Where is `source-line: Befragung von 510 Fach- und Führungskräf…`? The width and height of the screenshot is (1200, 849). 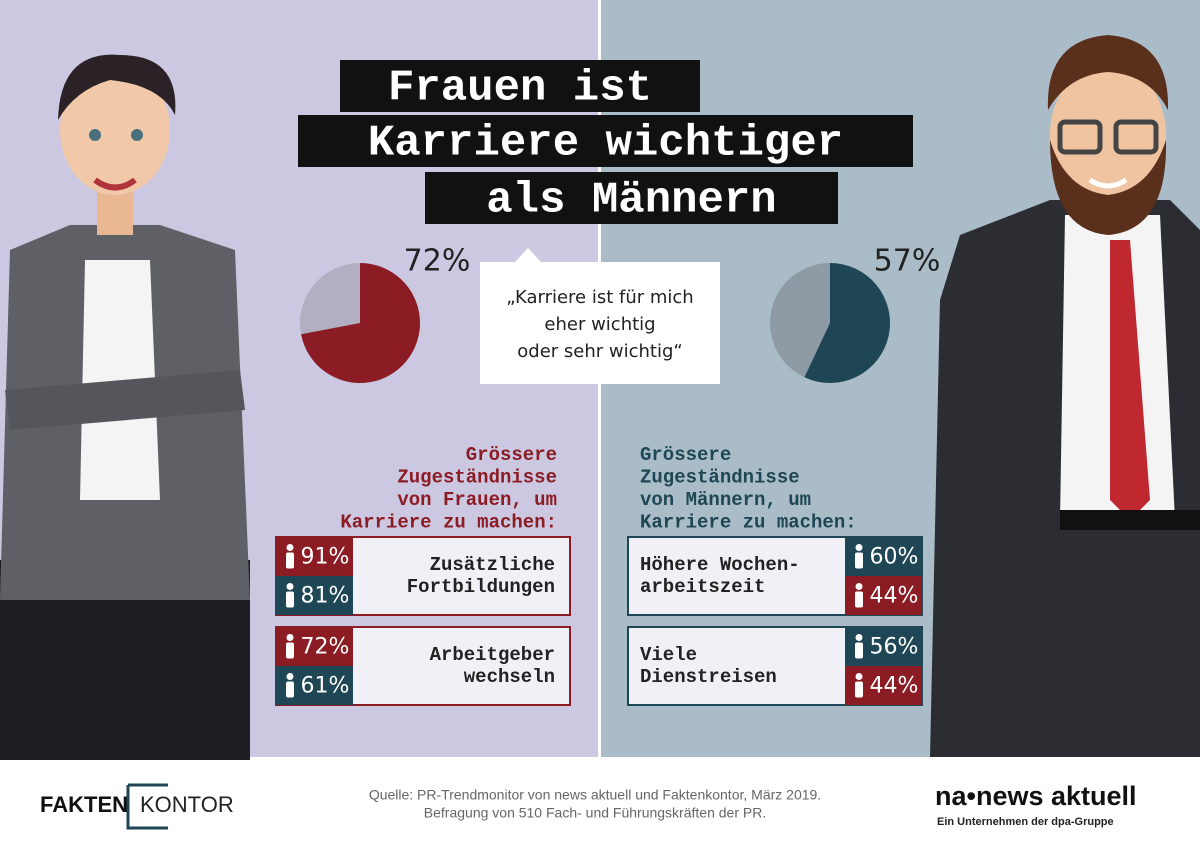 source-line: Befragung von 510 Fach- und Führungskräf… is located at coordinates (595, 813).